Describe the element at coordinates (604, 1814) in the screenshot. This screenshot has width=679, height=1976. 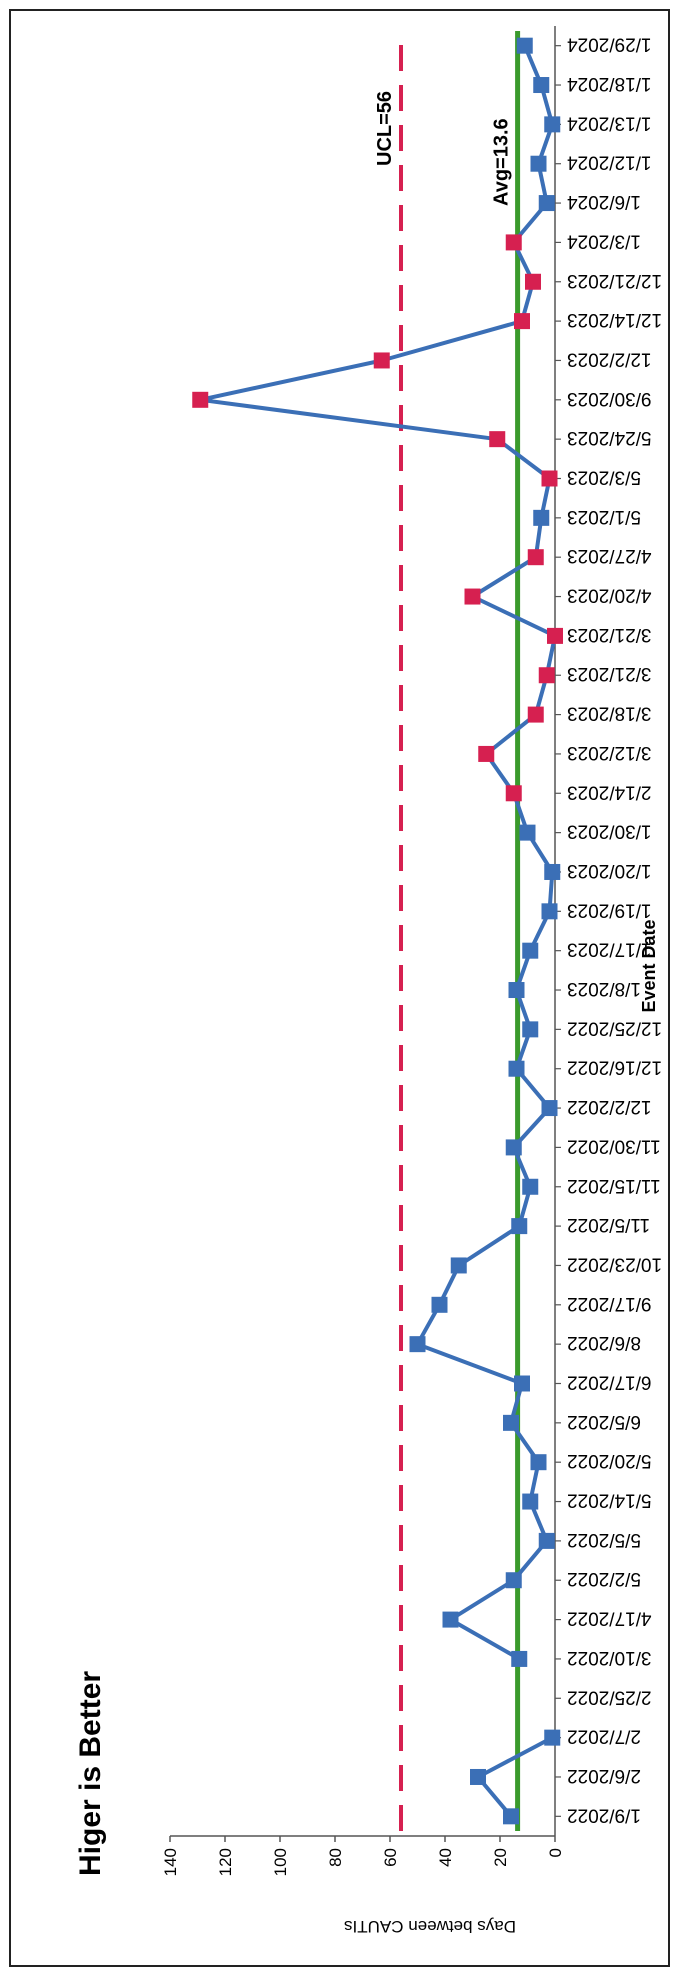
I see `x-tick-label: 1/9/2022` at that location.